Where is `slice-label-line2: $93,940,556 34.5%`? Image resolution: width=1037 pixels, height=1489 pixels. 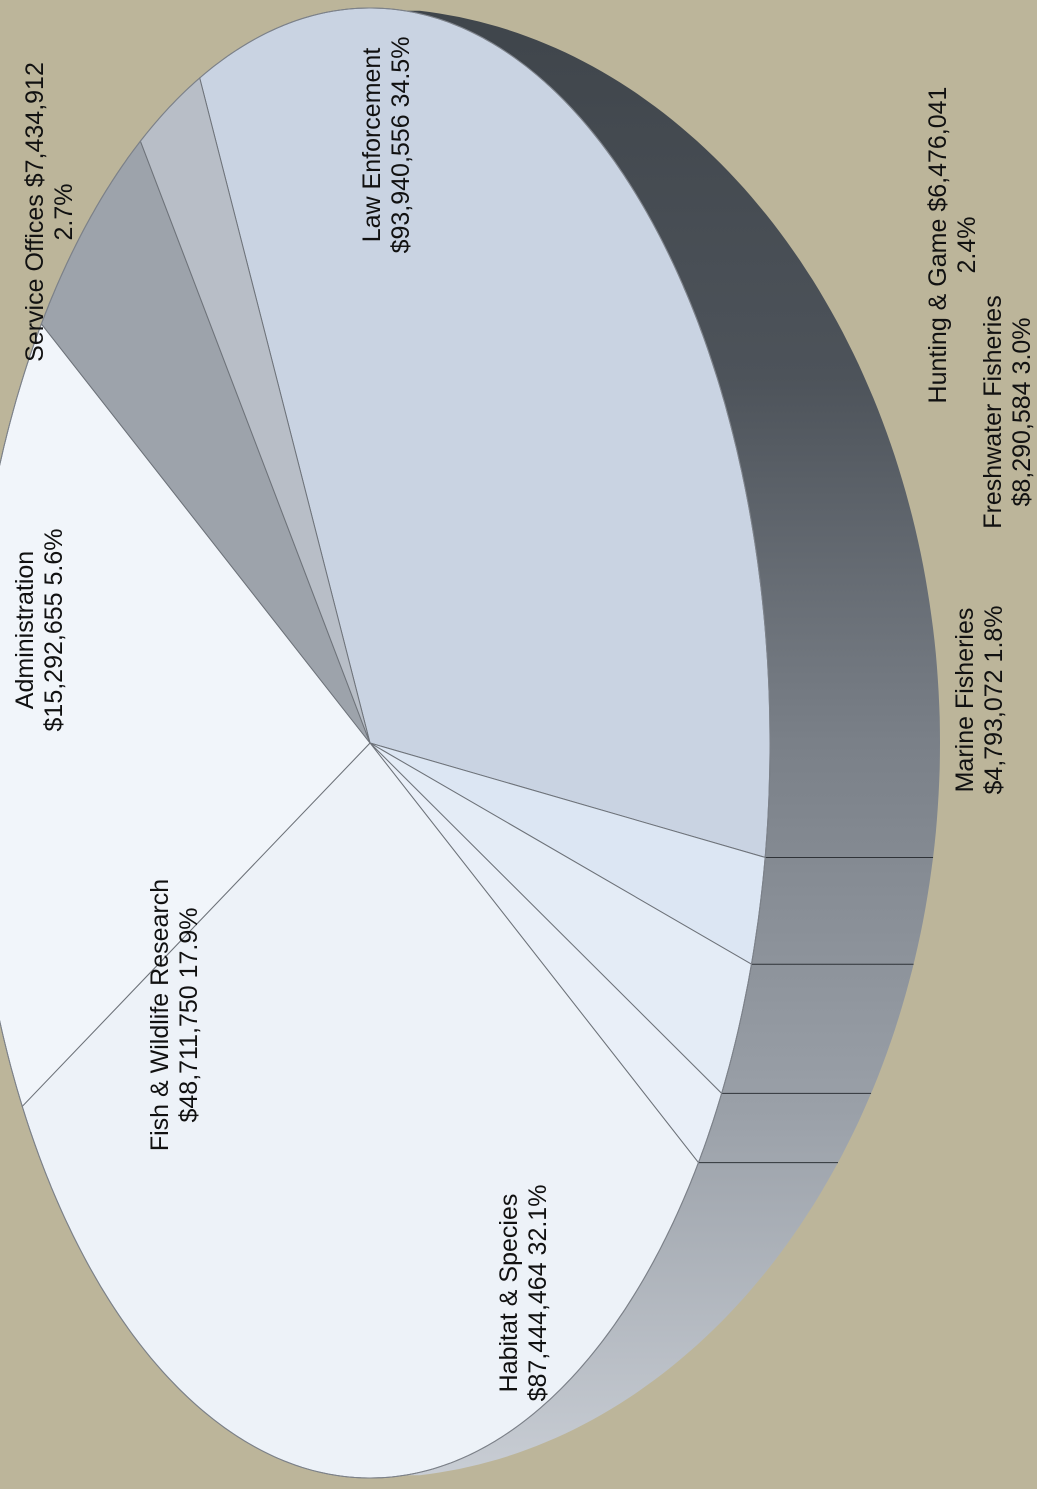 slice-label-line2: $93,940,556 34.5% is located at coordinates (401, 145).